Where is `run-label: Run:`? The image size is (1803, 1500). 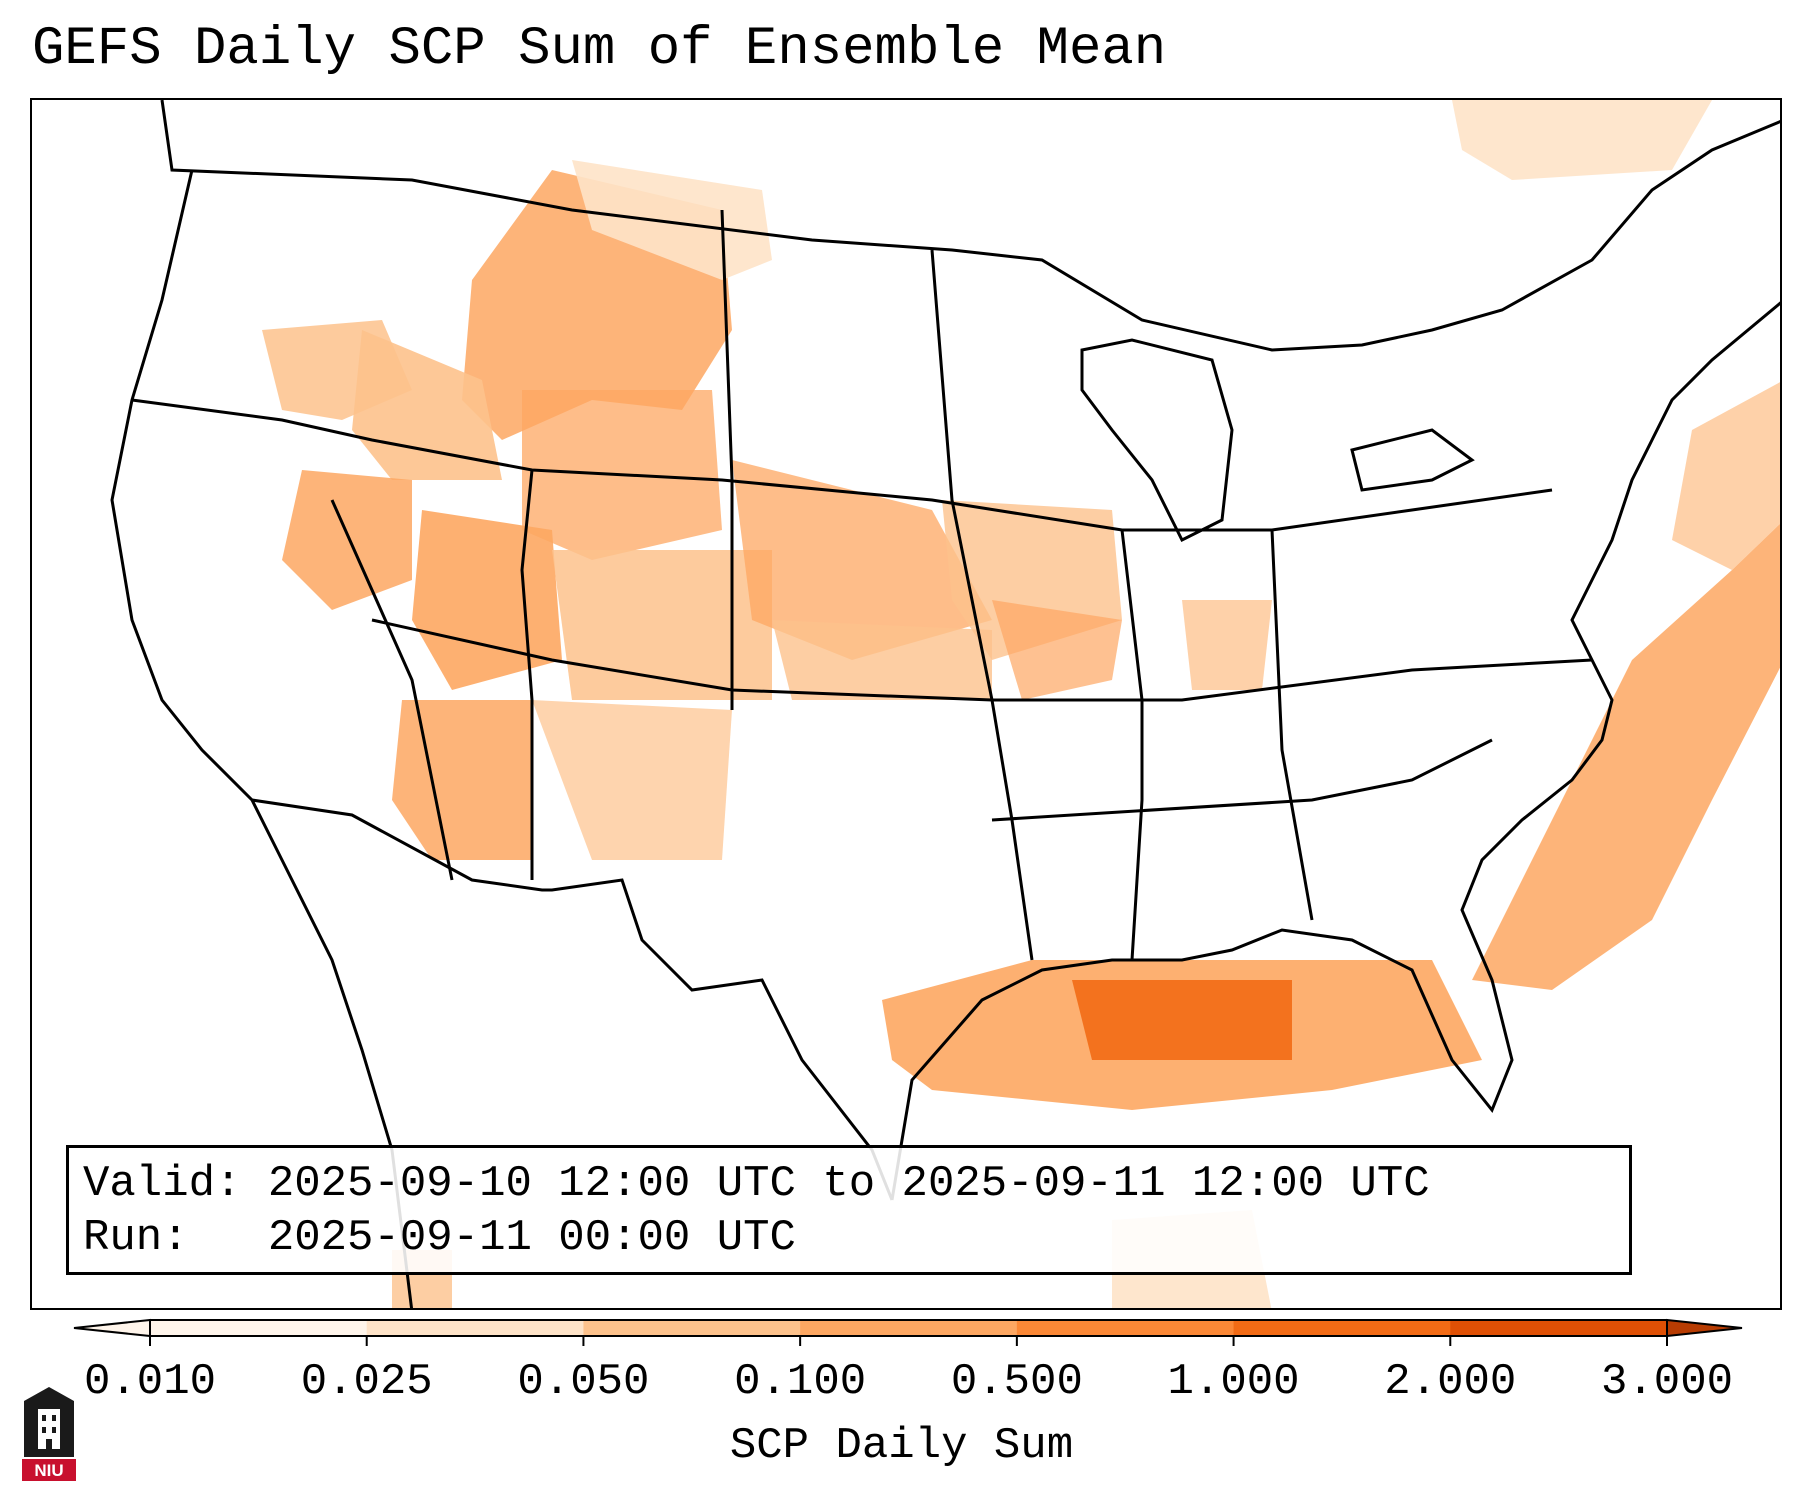 run-label: Run: is located at coordinates (136, 1238).